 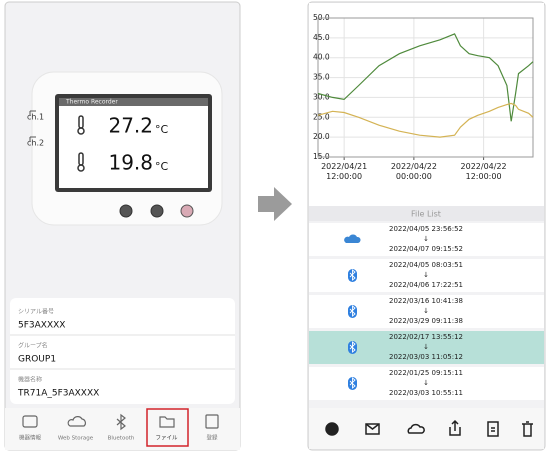 I want to click on transition-arrow, so click(x=275, y=204).